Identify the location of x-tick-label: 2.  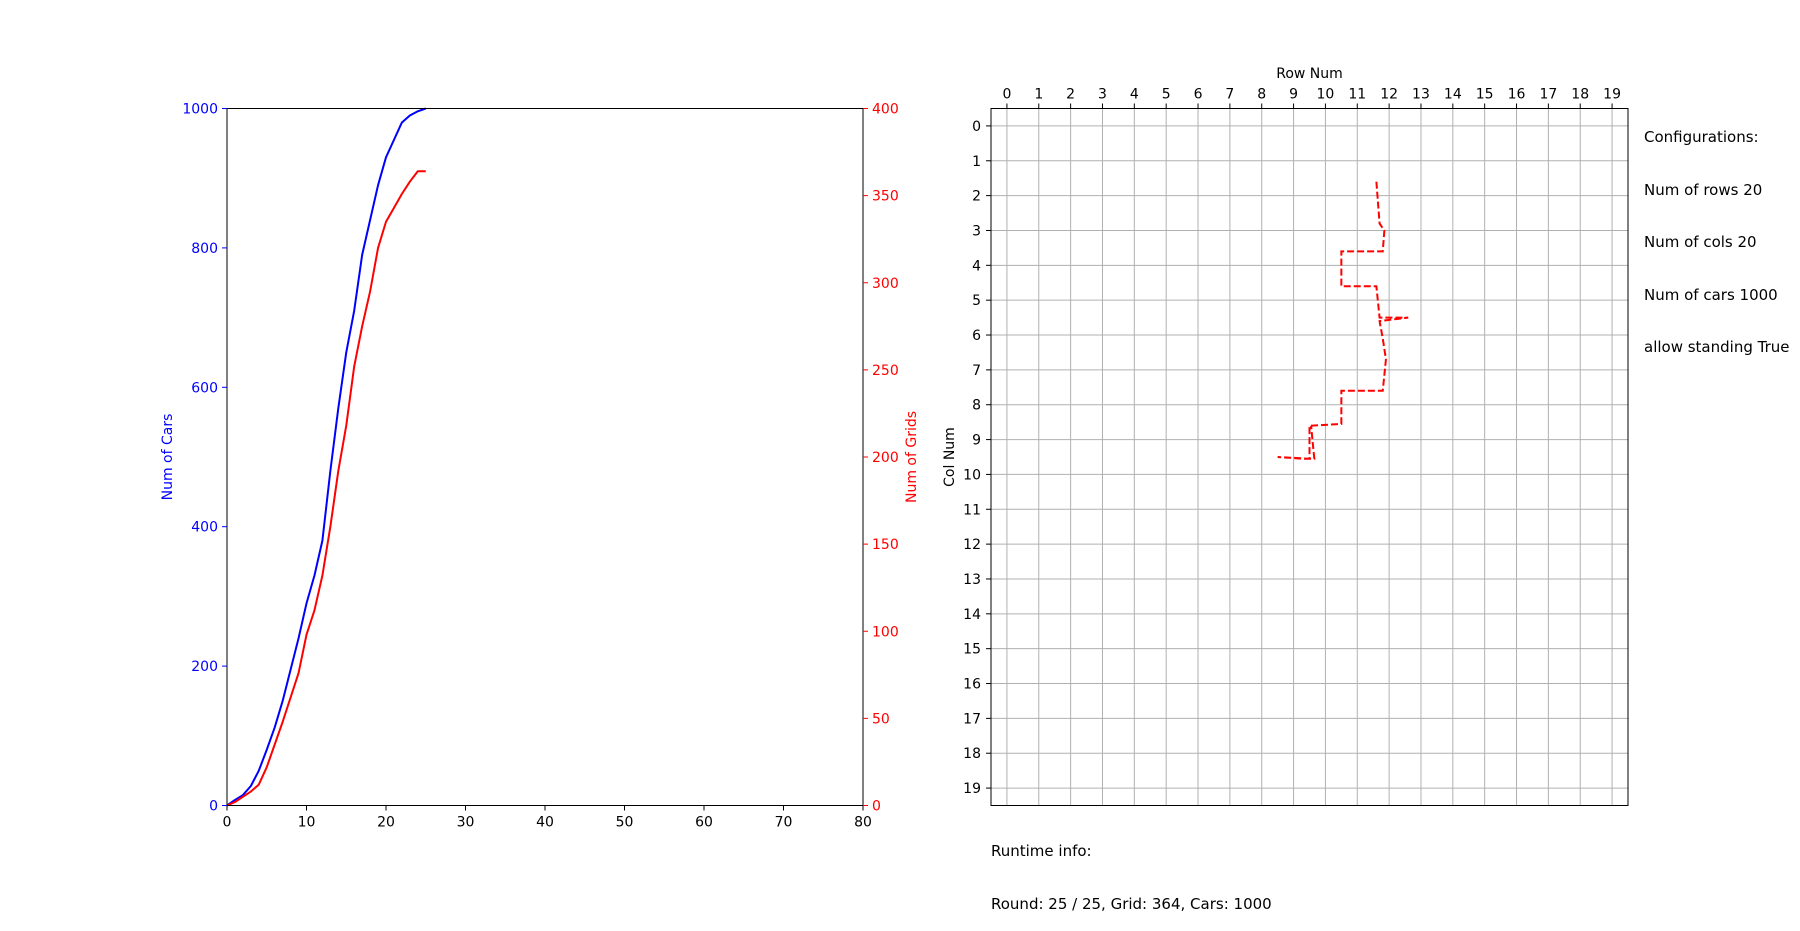
(1070, 95).